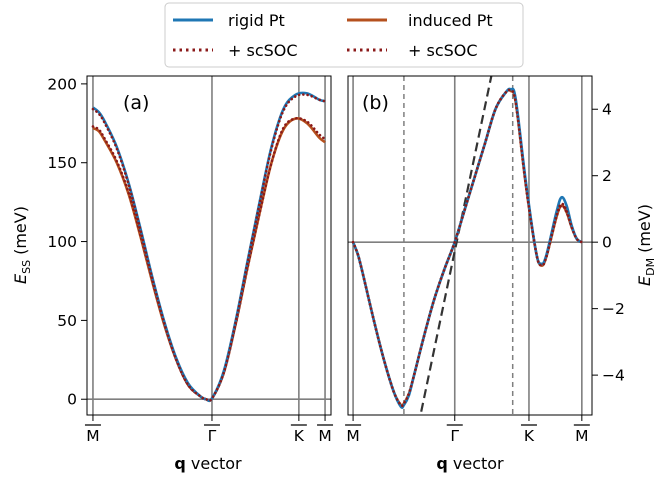  What do you see at coordinates (644, 228) in the screenshot?
I see `panel-b-ylabel-unit: (meV)` at bounding box center [644, 228].